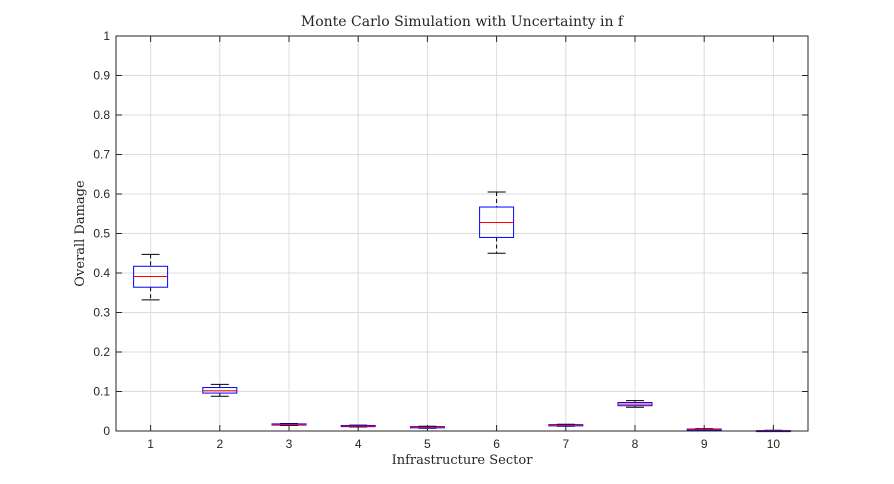 The width and height of the screenshot is (894, 484). Describe the element at coordinates (496, 444) in the screenshot. I see `x-tick-label: 6` at that location.